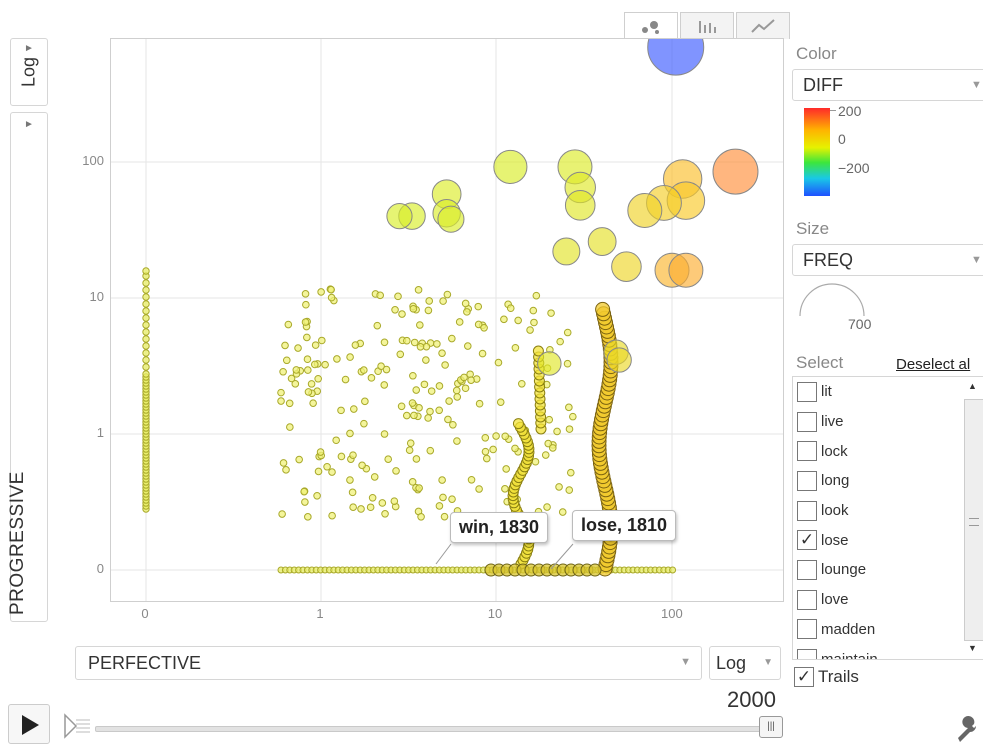  What do you see at coordinates (972, 386) in the screenshot?
I see `scroll-up-icon: ▲` at bounding box center [972, 386].